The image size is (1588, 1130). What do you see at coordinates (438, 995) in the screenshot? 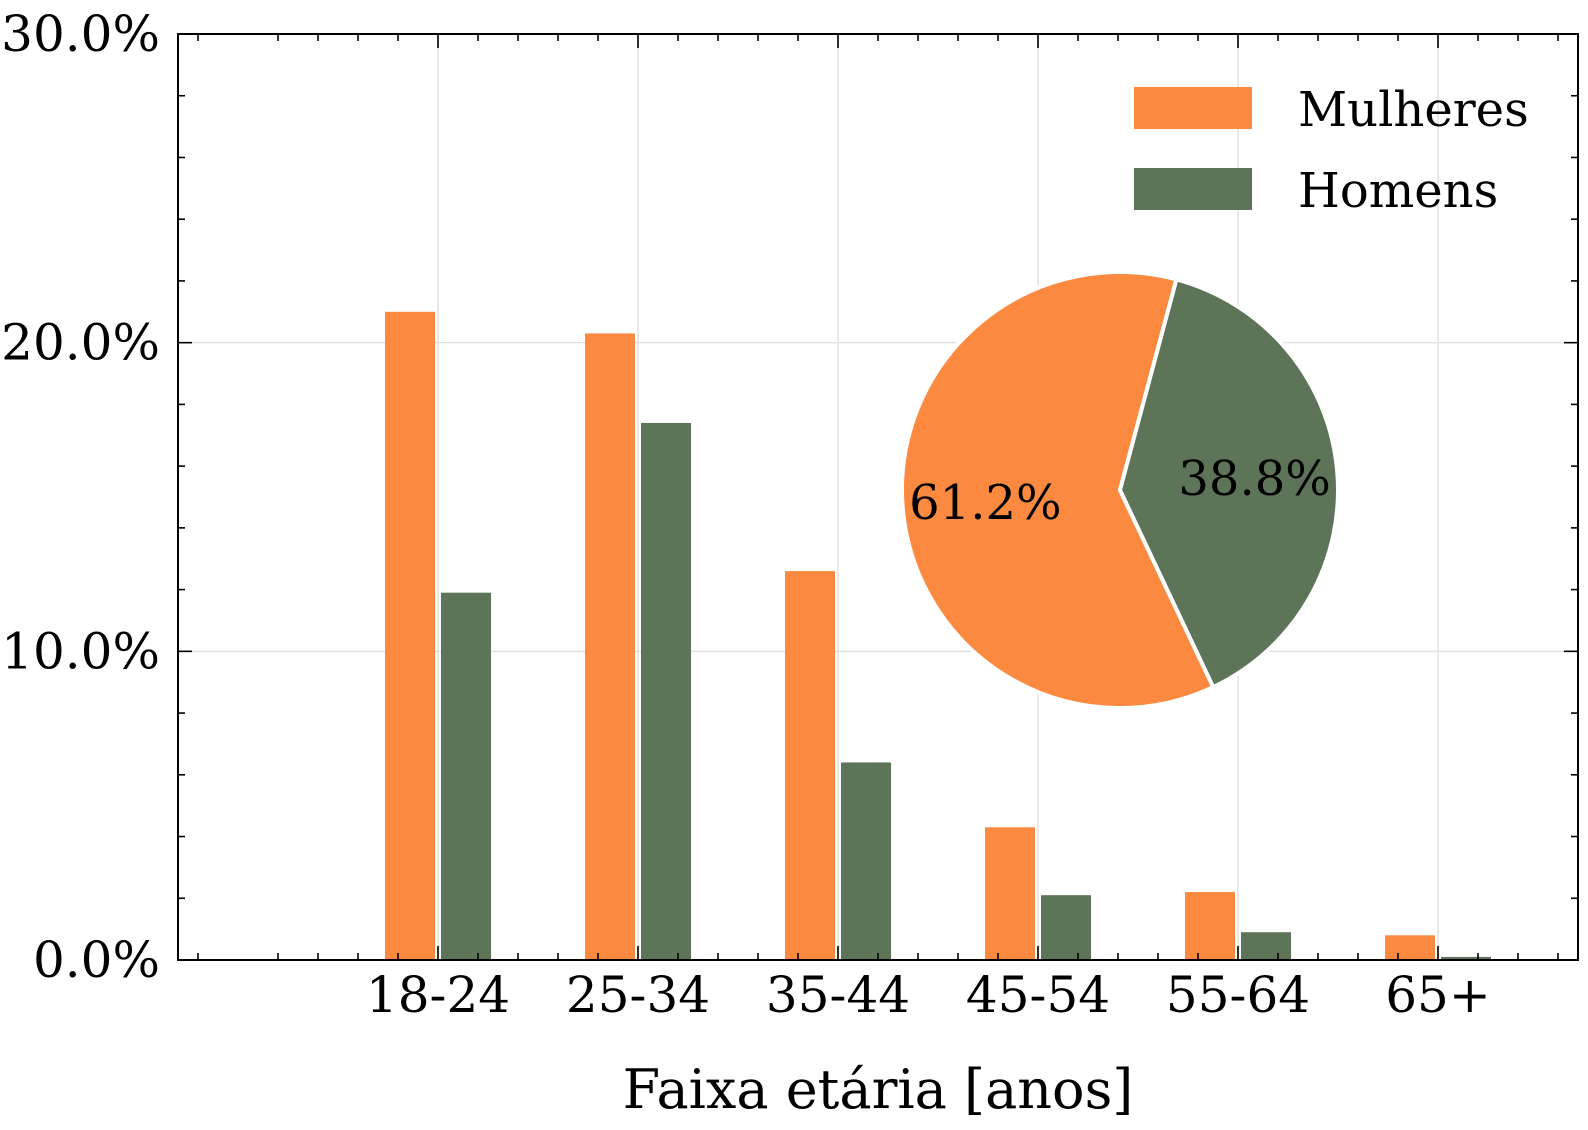
I see `x-tick-label: 18-24` at bounding box center [438, 995].